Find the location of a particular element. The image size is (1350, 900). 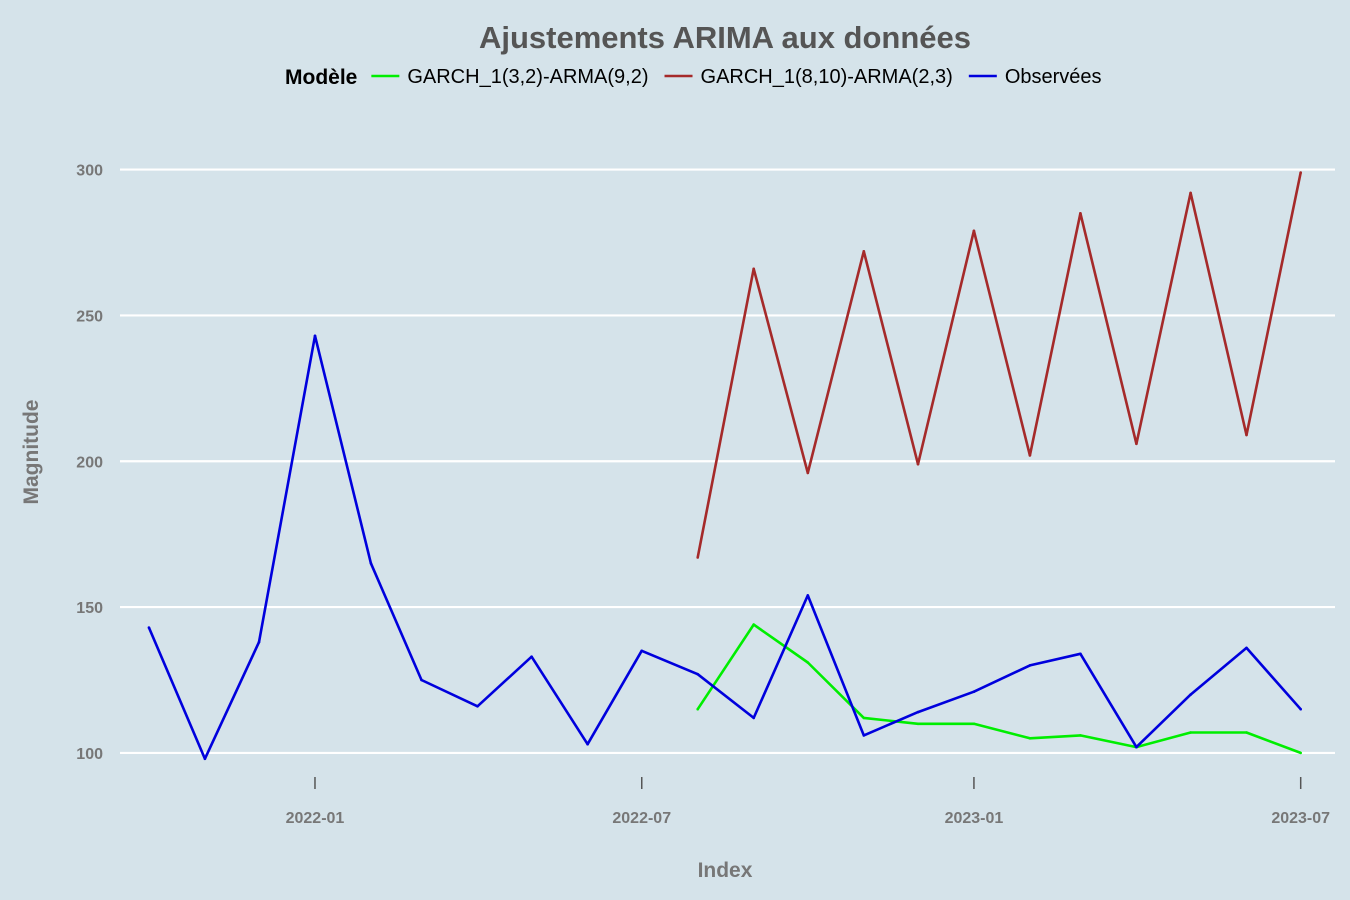

y-axis: 100 150 200 250 300 is located at coordinates (89, 463).